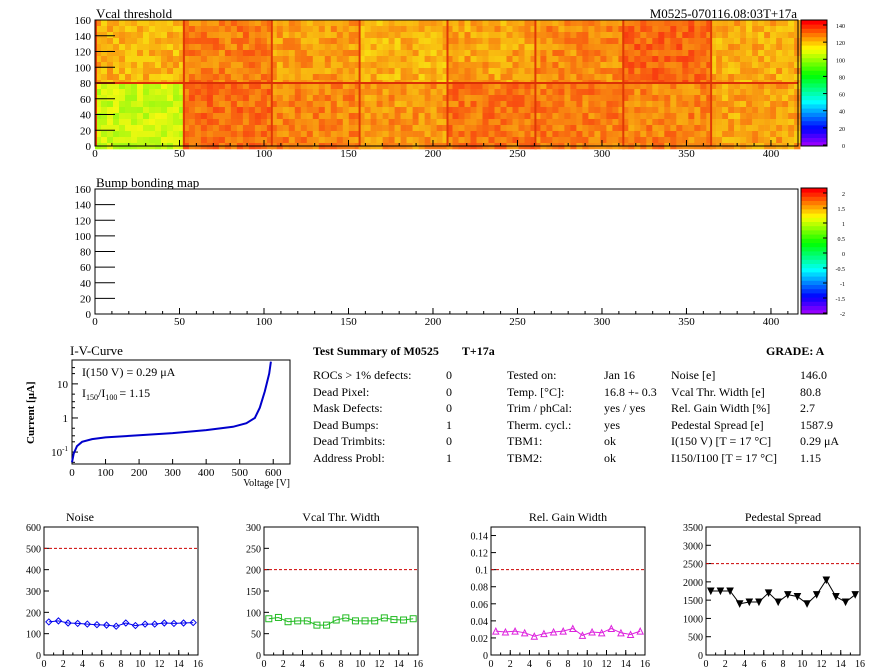 This screenshot has height=672, width=896. I want to click on condition-row: Therm. cycl.: yes, so click(563, 424).